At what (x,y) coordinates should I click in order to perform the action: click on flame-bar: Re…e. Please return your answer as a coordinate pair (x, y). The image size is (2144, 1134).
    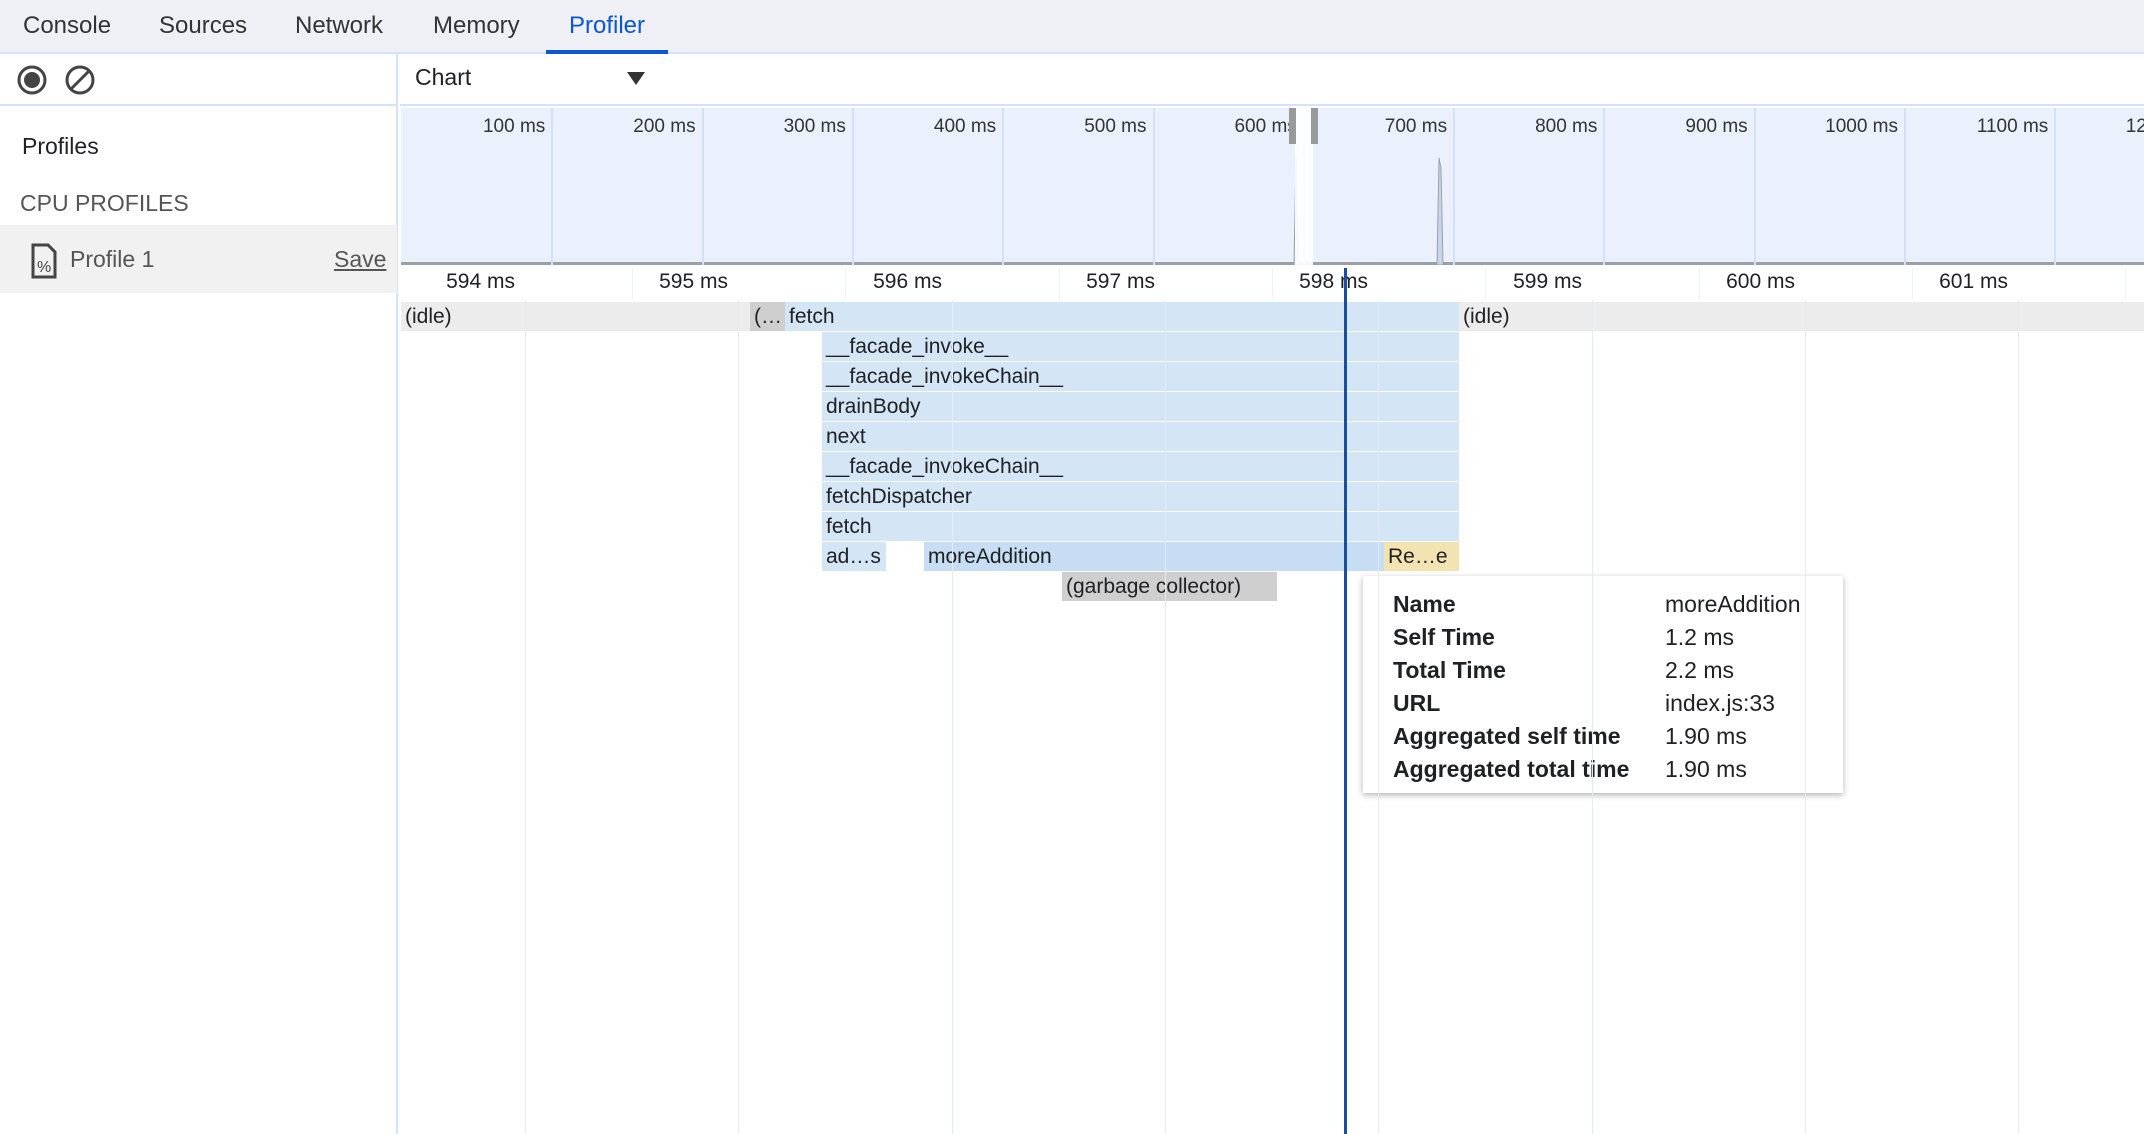
    Looking at the image, I should click on (1421, 556).